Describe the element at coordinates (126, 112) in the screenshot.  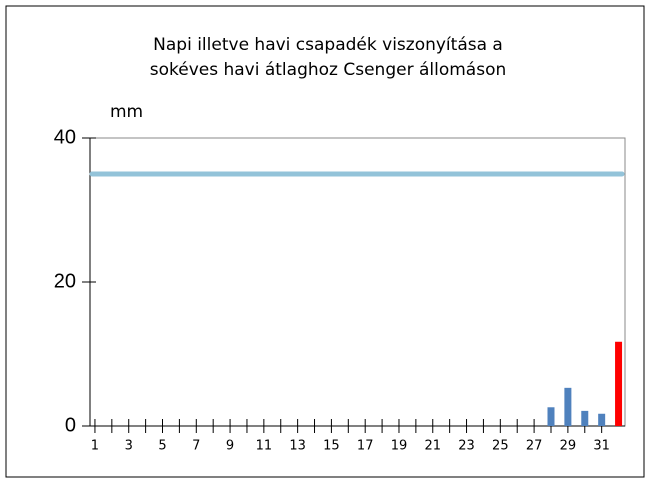
I see `y-axis-label: mm` at that location.